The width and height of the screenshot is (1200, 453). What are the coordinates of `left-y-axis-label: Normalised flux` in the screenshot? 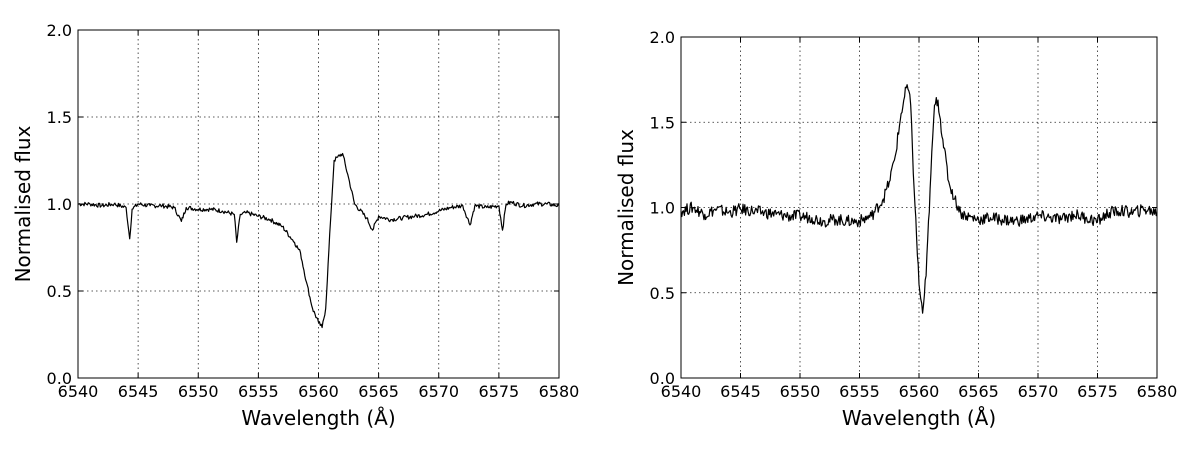 It's located at (23, 203).